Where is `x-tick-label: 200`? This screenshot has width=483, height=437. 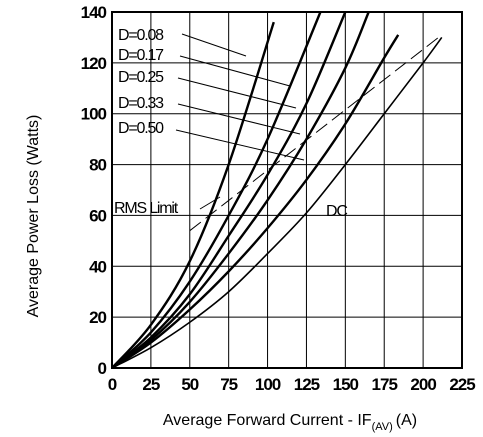
x-tick-label: 200 is located at coordinates (423, 384).